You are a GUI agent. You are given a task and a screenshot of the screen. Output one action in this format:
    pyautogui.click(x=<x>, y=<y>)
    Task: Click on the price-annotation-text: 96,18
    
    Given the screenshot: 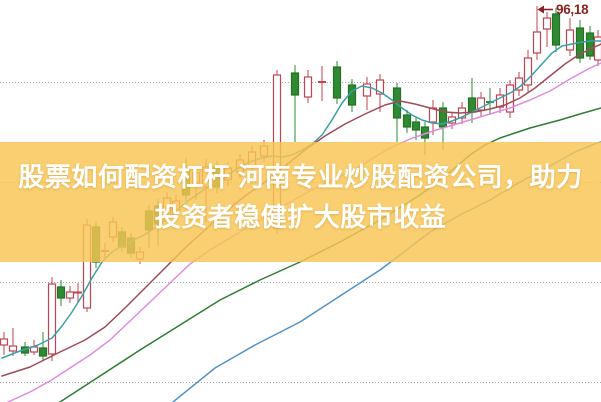 What is the action you would take?
    pyautogui.click(x=572, y=9)
    